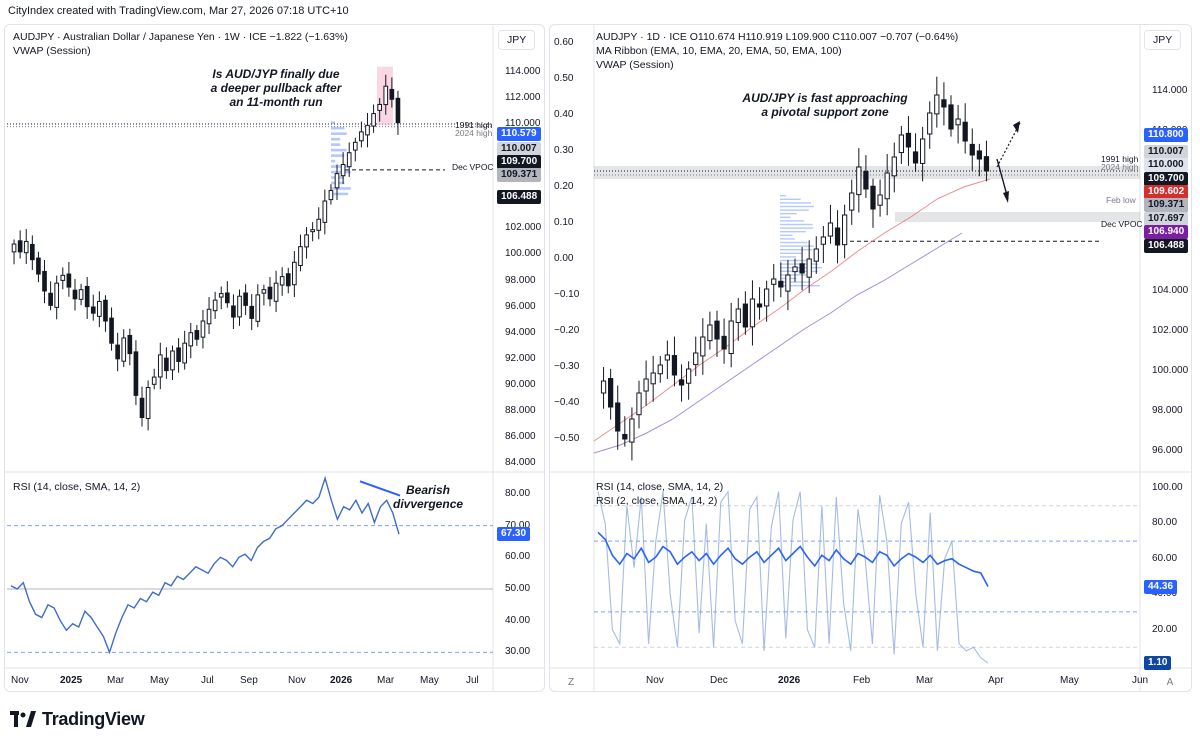 The image size is (1200, 744). What do you see at coordinates (996, 680) in the screenshot?
I see `right-time-tick: Apr` at bounding box center [996, 680].